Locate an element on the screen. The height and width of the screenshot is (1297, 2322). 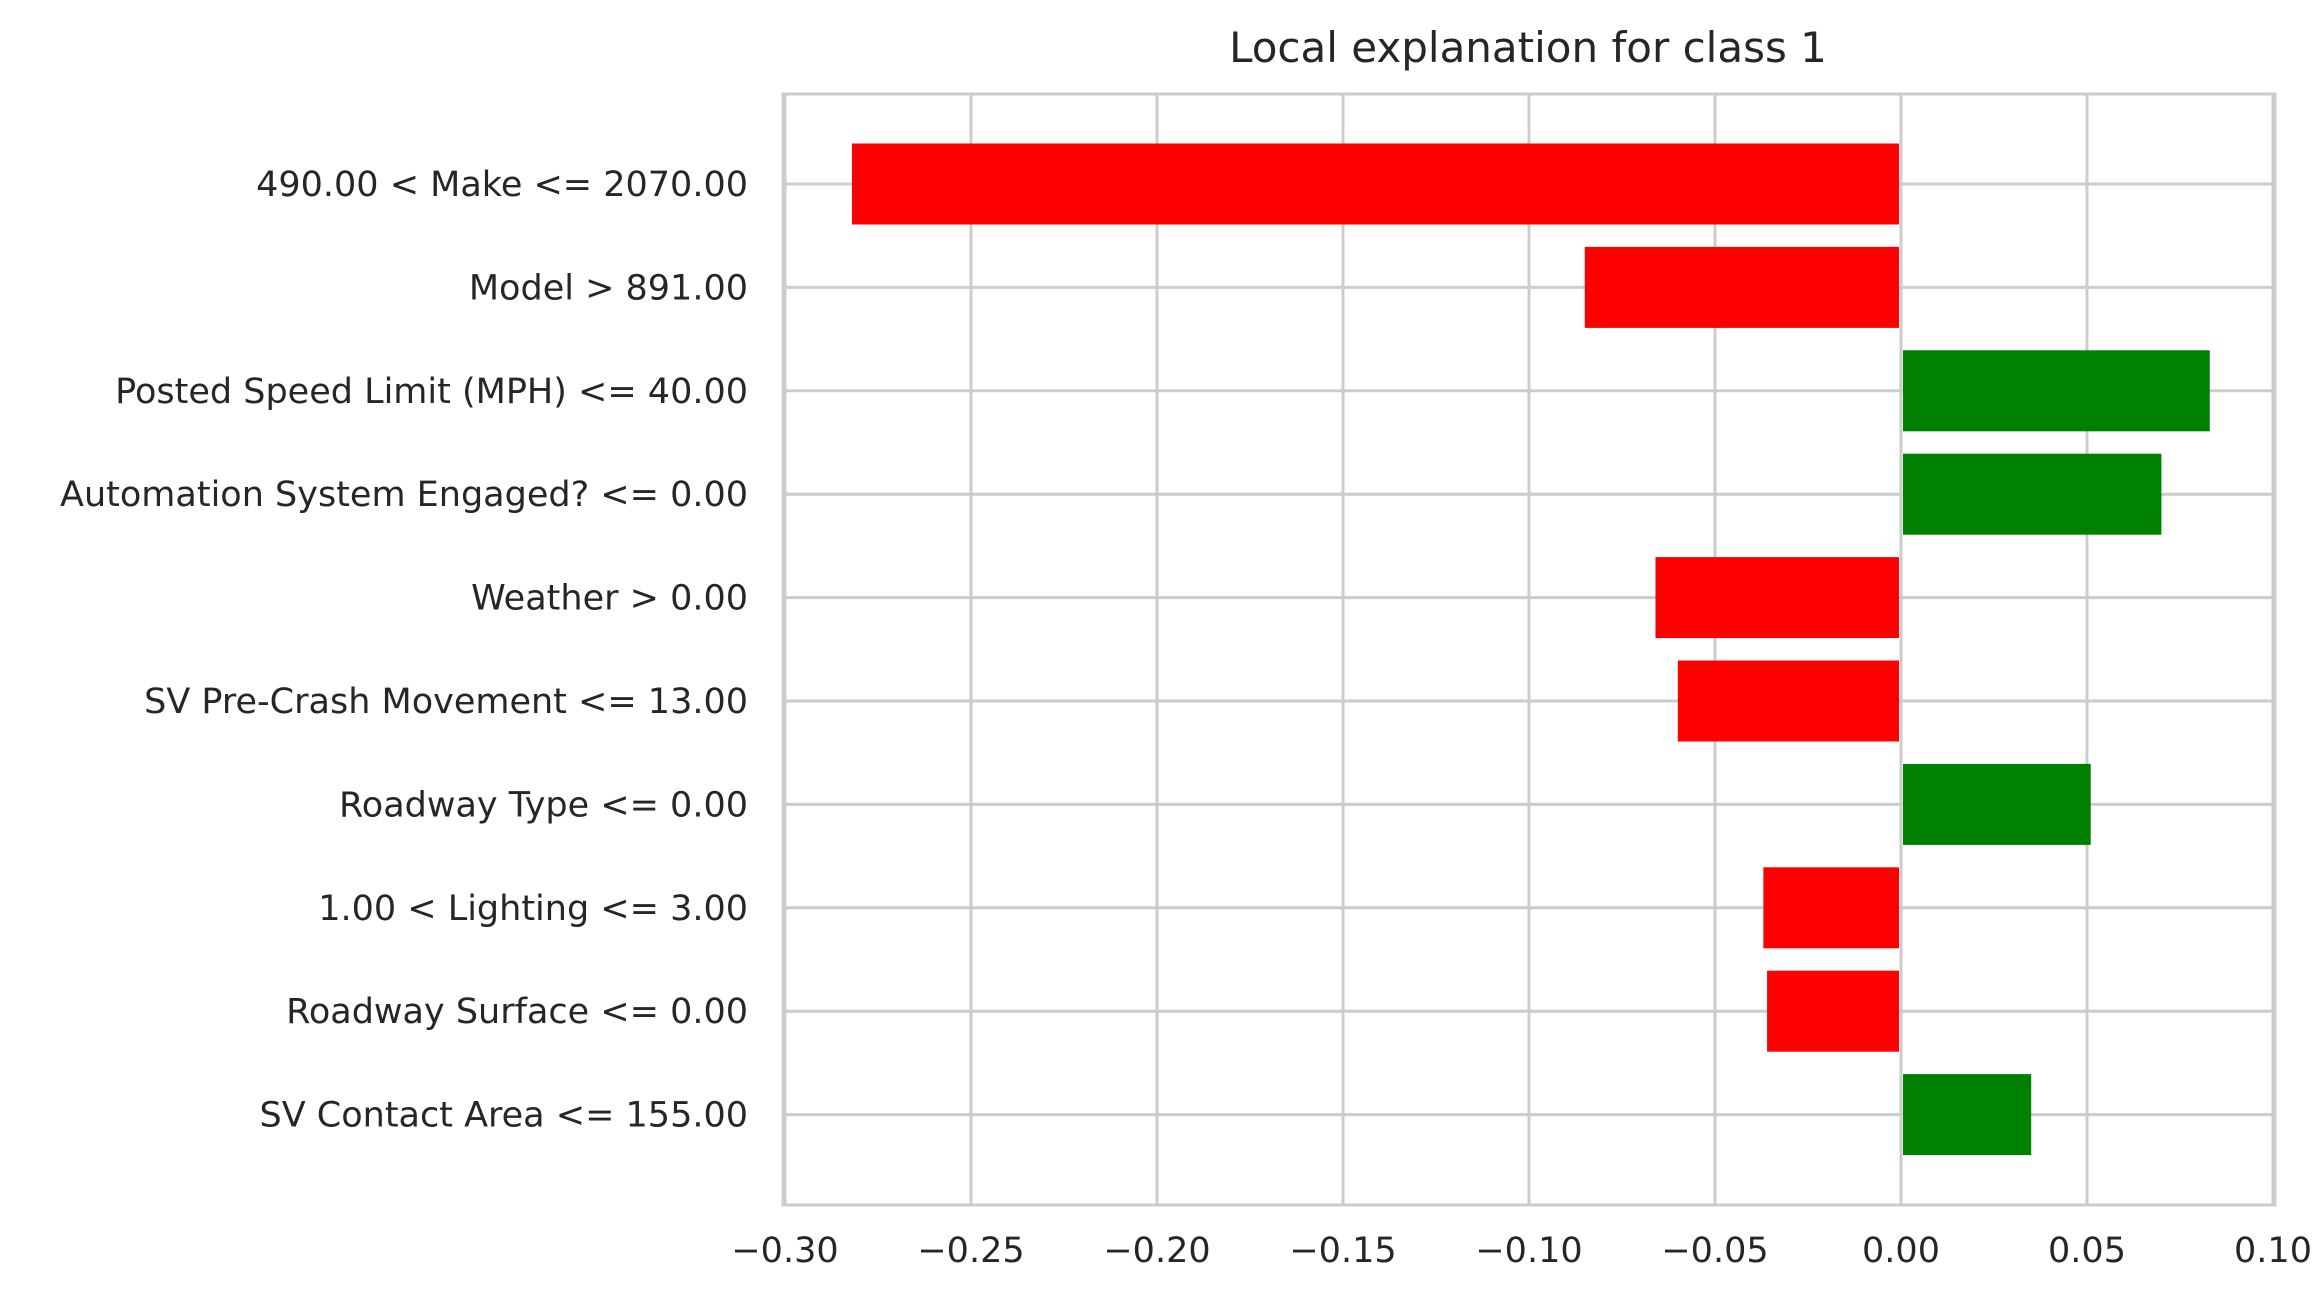
y-tick-label: Model > 891.00 is located at coordinates (608, 288).